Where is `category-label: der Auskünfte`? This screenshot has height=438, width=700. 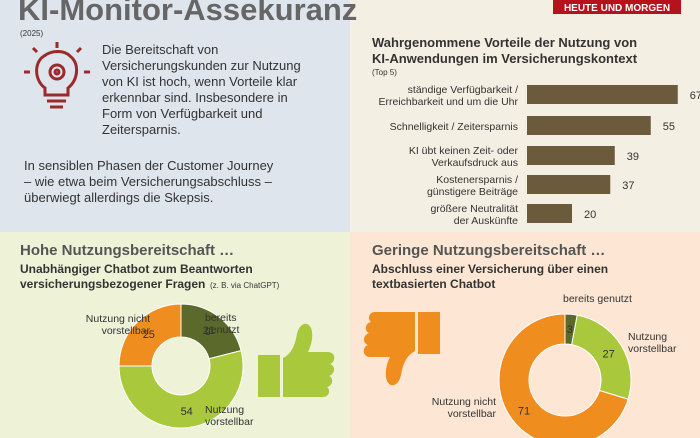
category-label: der Auskünfte is located at coordinates (486, 221).